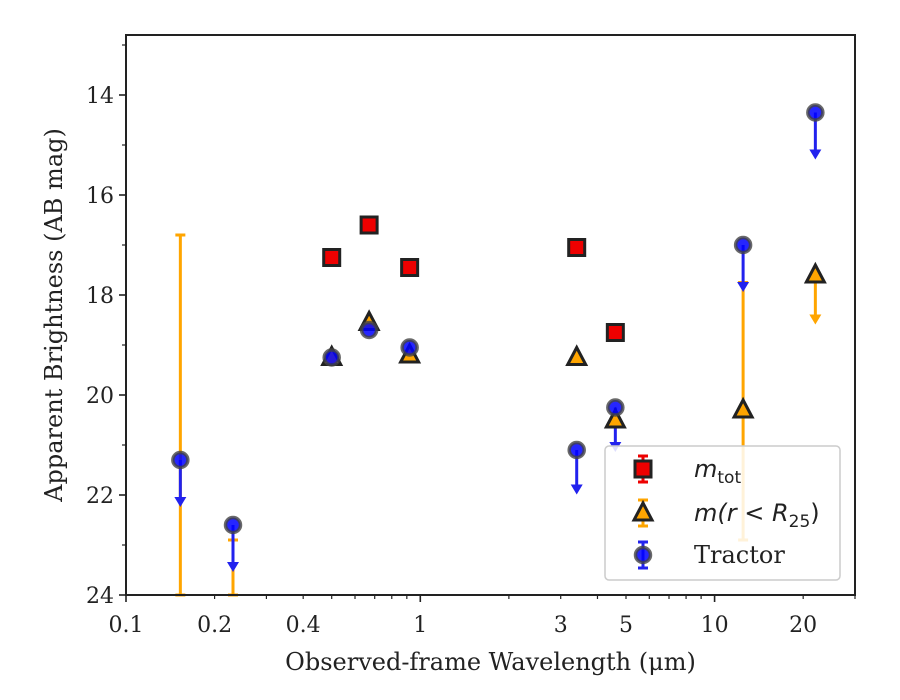 The image size is (900, 700). Describe the element at coordinates (643, 469) in the screenshot. I see `legend-mtot-marker` at that location.